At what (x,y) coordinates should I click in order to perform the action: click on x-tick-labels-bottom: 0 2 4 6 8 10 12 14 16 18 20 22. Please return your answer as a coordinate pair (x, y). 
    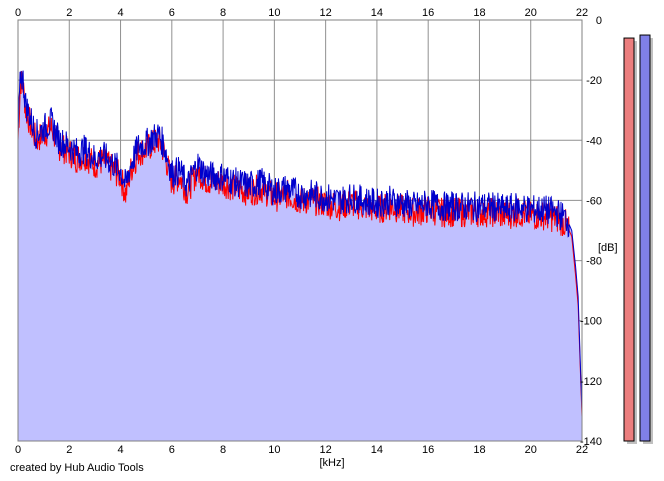
    Looking at the image, I should click on (301, 450).